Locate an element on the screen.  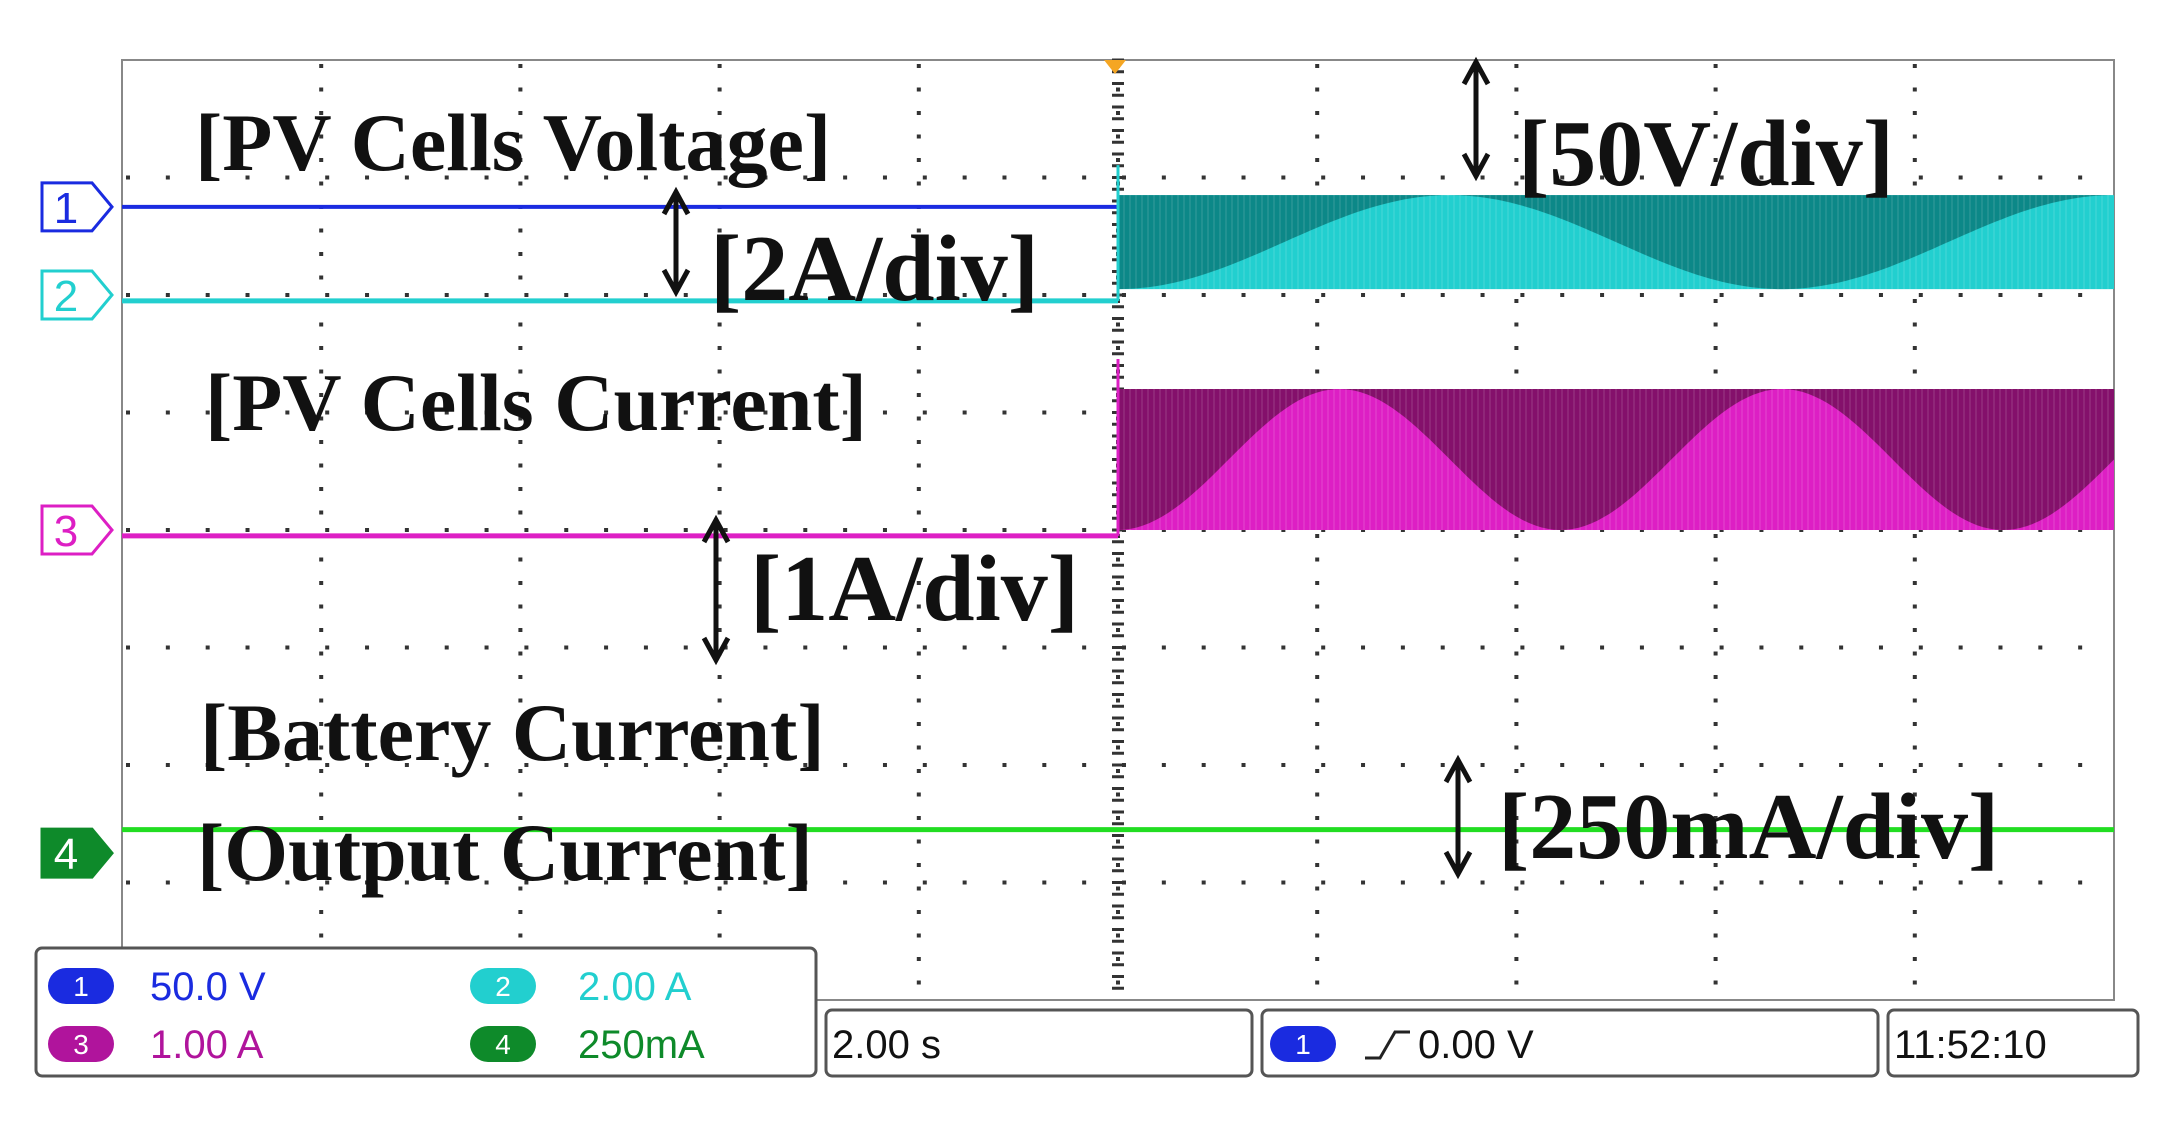
ch1-scale: 1 50.0 V is located at coordinates (157, 987).